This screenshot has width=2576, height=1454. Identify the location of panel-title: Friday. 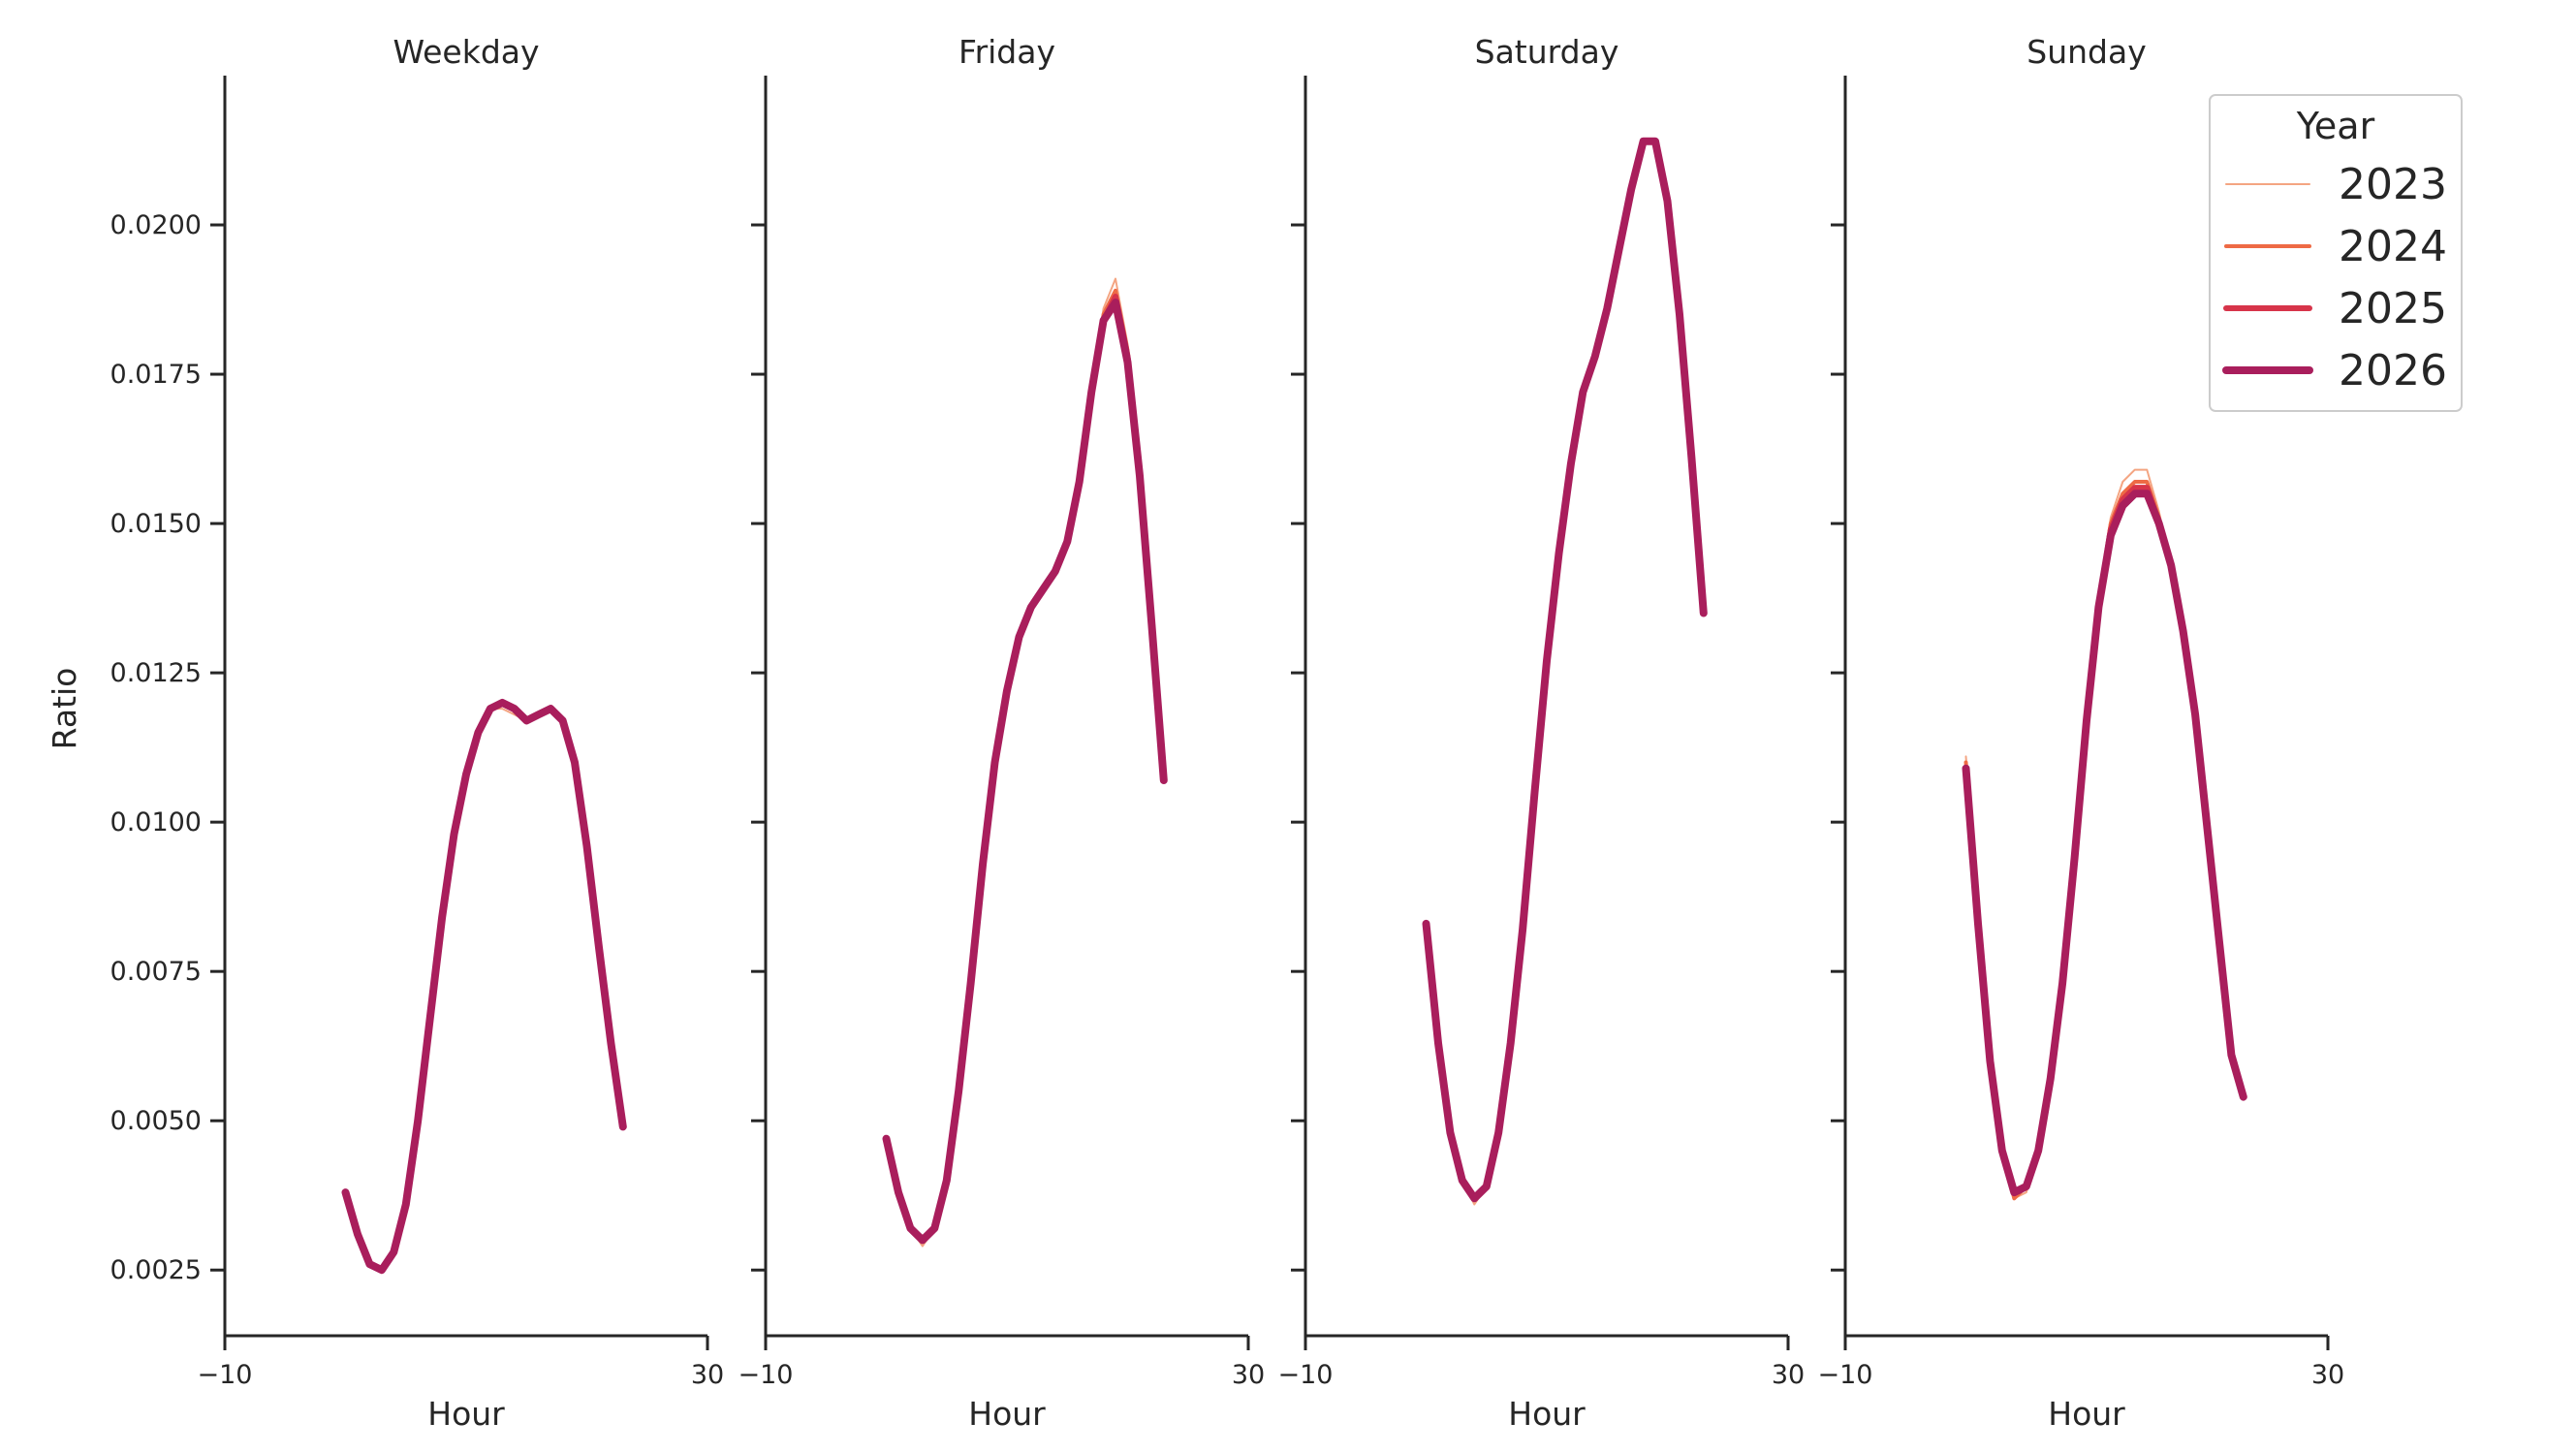
(1006, 52).